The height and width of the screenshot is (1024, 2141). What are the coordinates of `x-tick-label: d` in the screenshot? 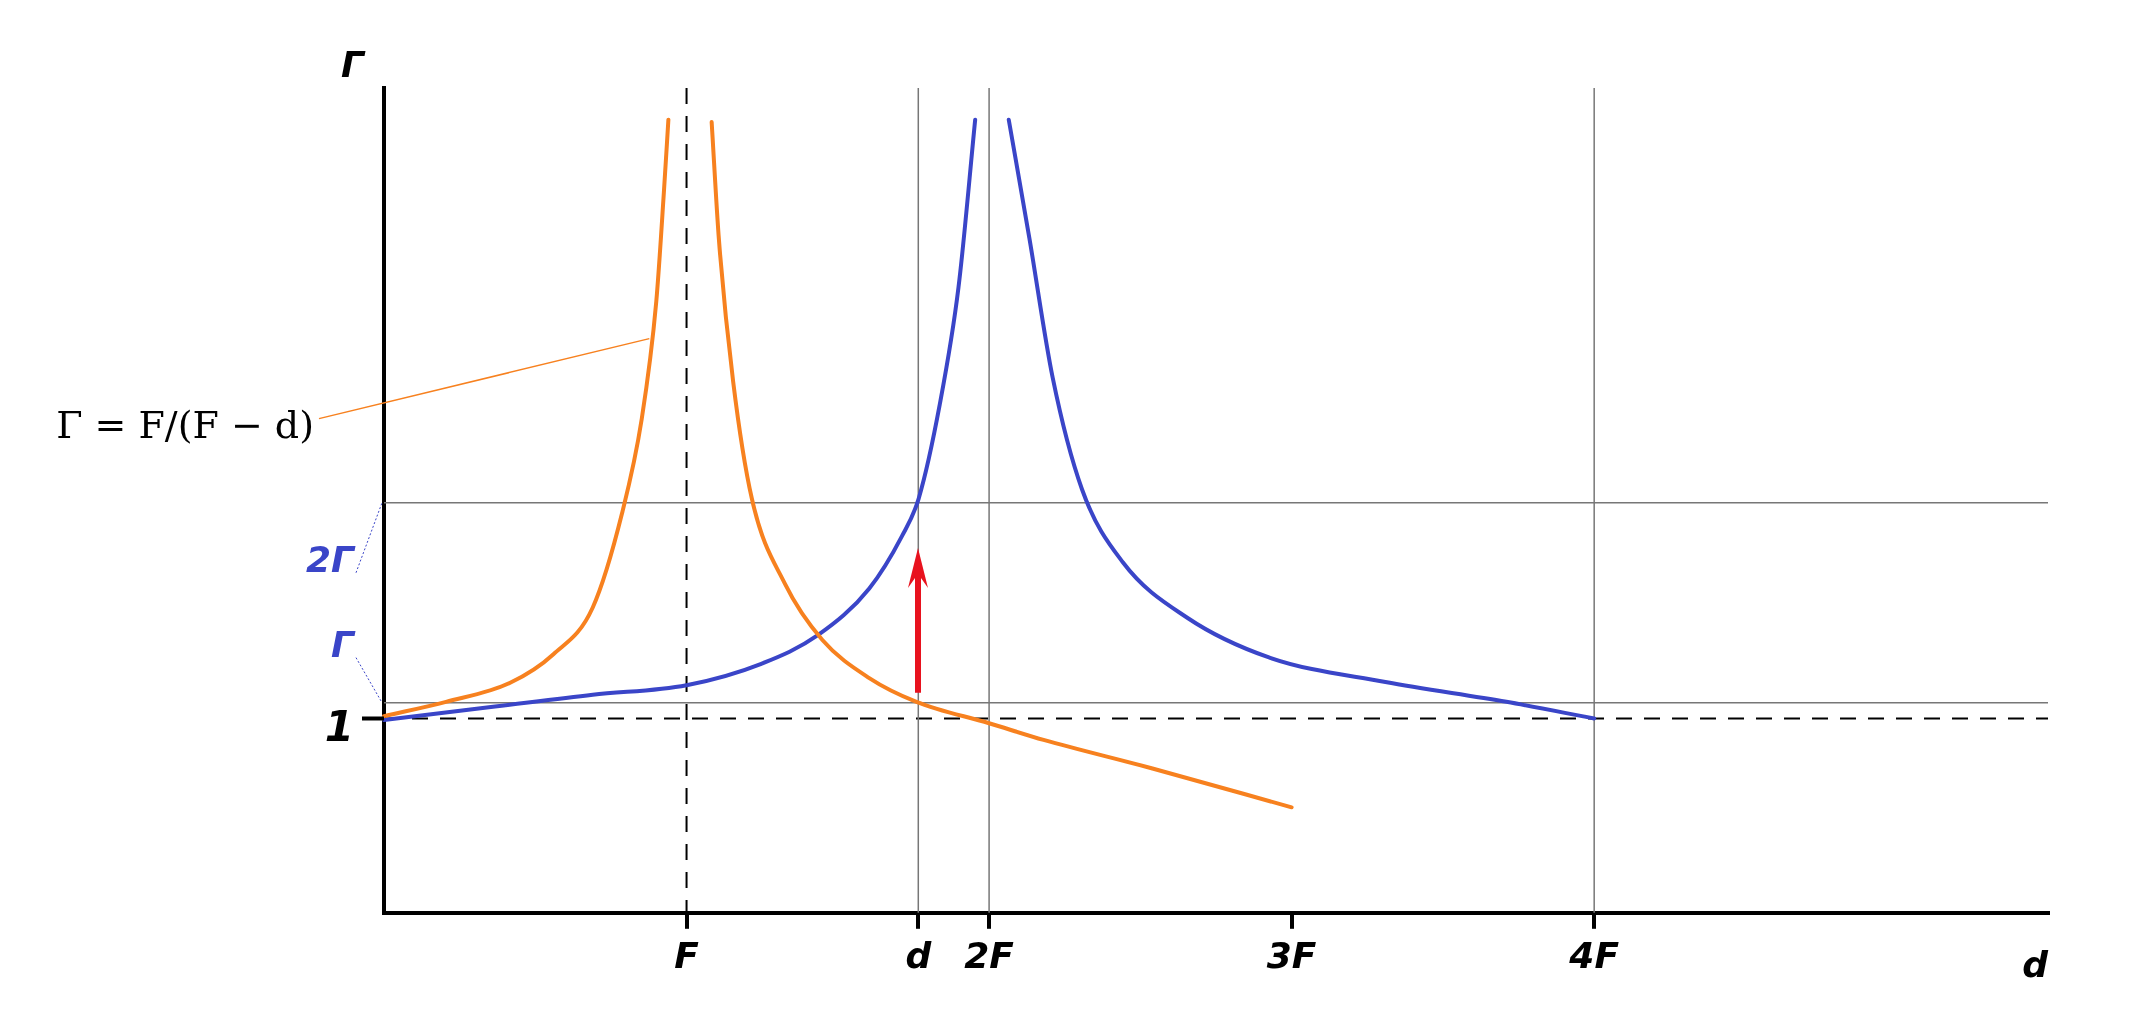 It's located at (919, 955).